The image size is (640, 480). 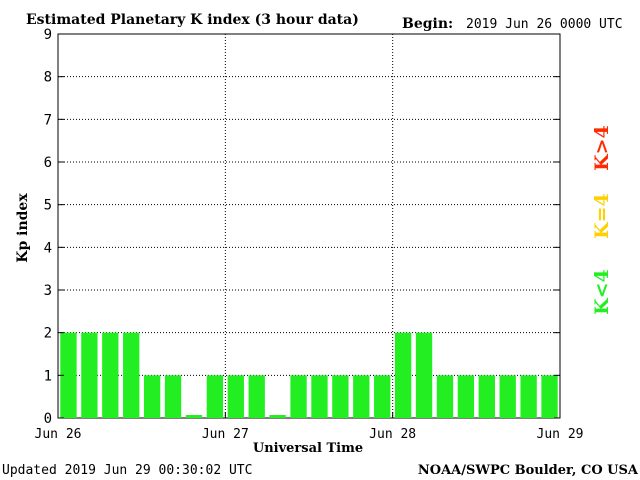 What do you see at coordinates (48, 163) in the screenshot?
I see `y-tick-label: 6` at bounding box center [48, 163].